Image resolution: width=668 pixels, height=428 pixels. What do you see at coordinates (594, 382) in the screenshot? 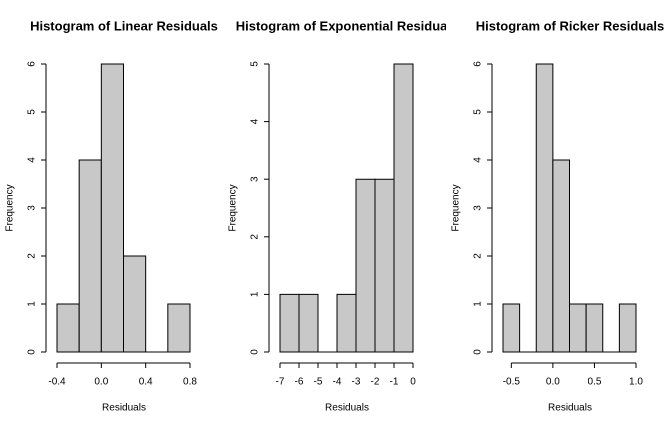
I see `x-tick-label: 0.5` at bounding box center [594, 382].